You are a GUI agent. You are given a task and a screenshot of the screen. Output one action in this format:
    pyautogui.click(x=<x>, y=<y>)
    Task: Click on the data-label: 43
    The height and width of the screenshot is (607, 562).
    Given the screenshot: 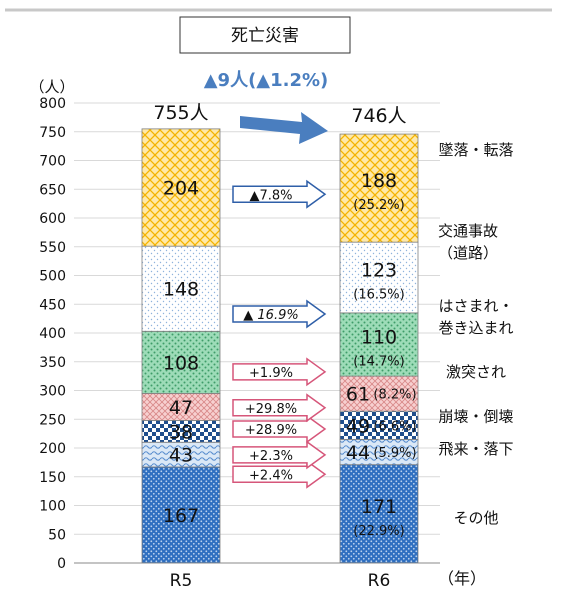 What is the action you would take?
    pyautogui.click(x=181, y=456)
    